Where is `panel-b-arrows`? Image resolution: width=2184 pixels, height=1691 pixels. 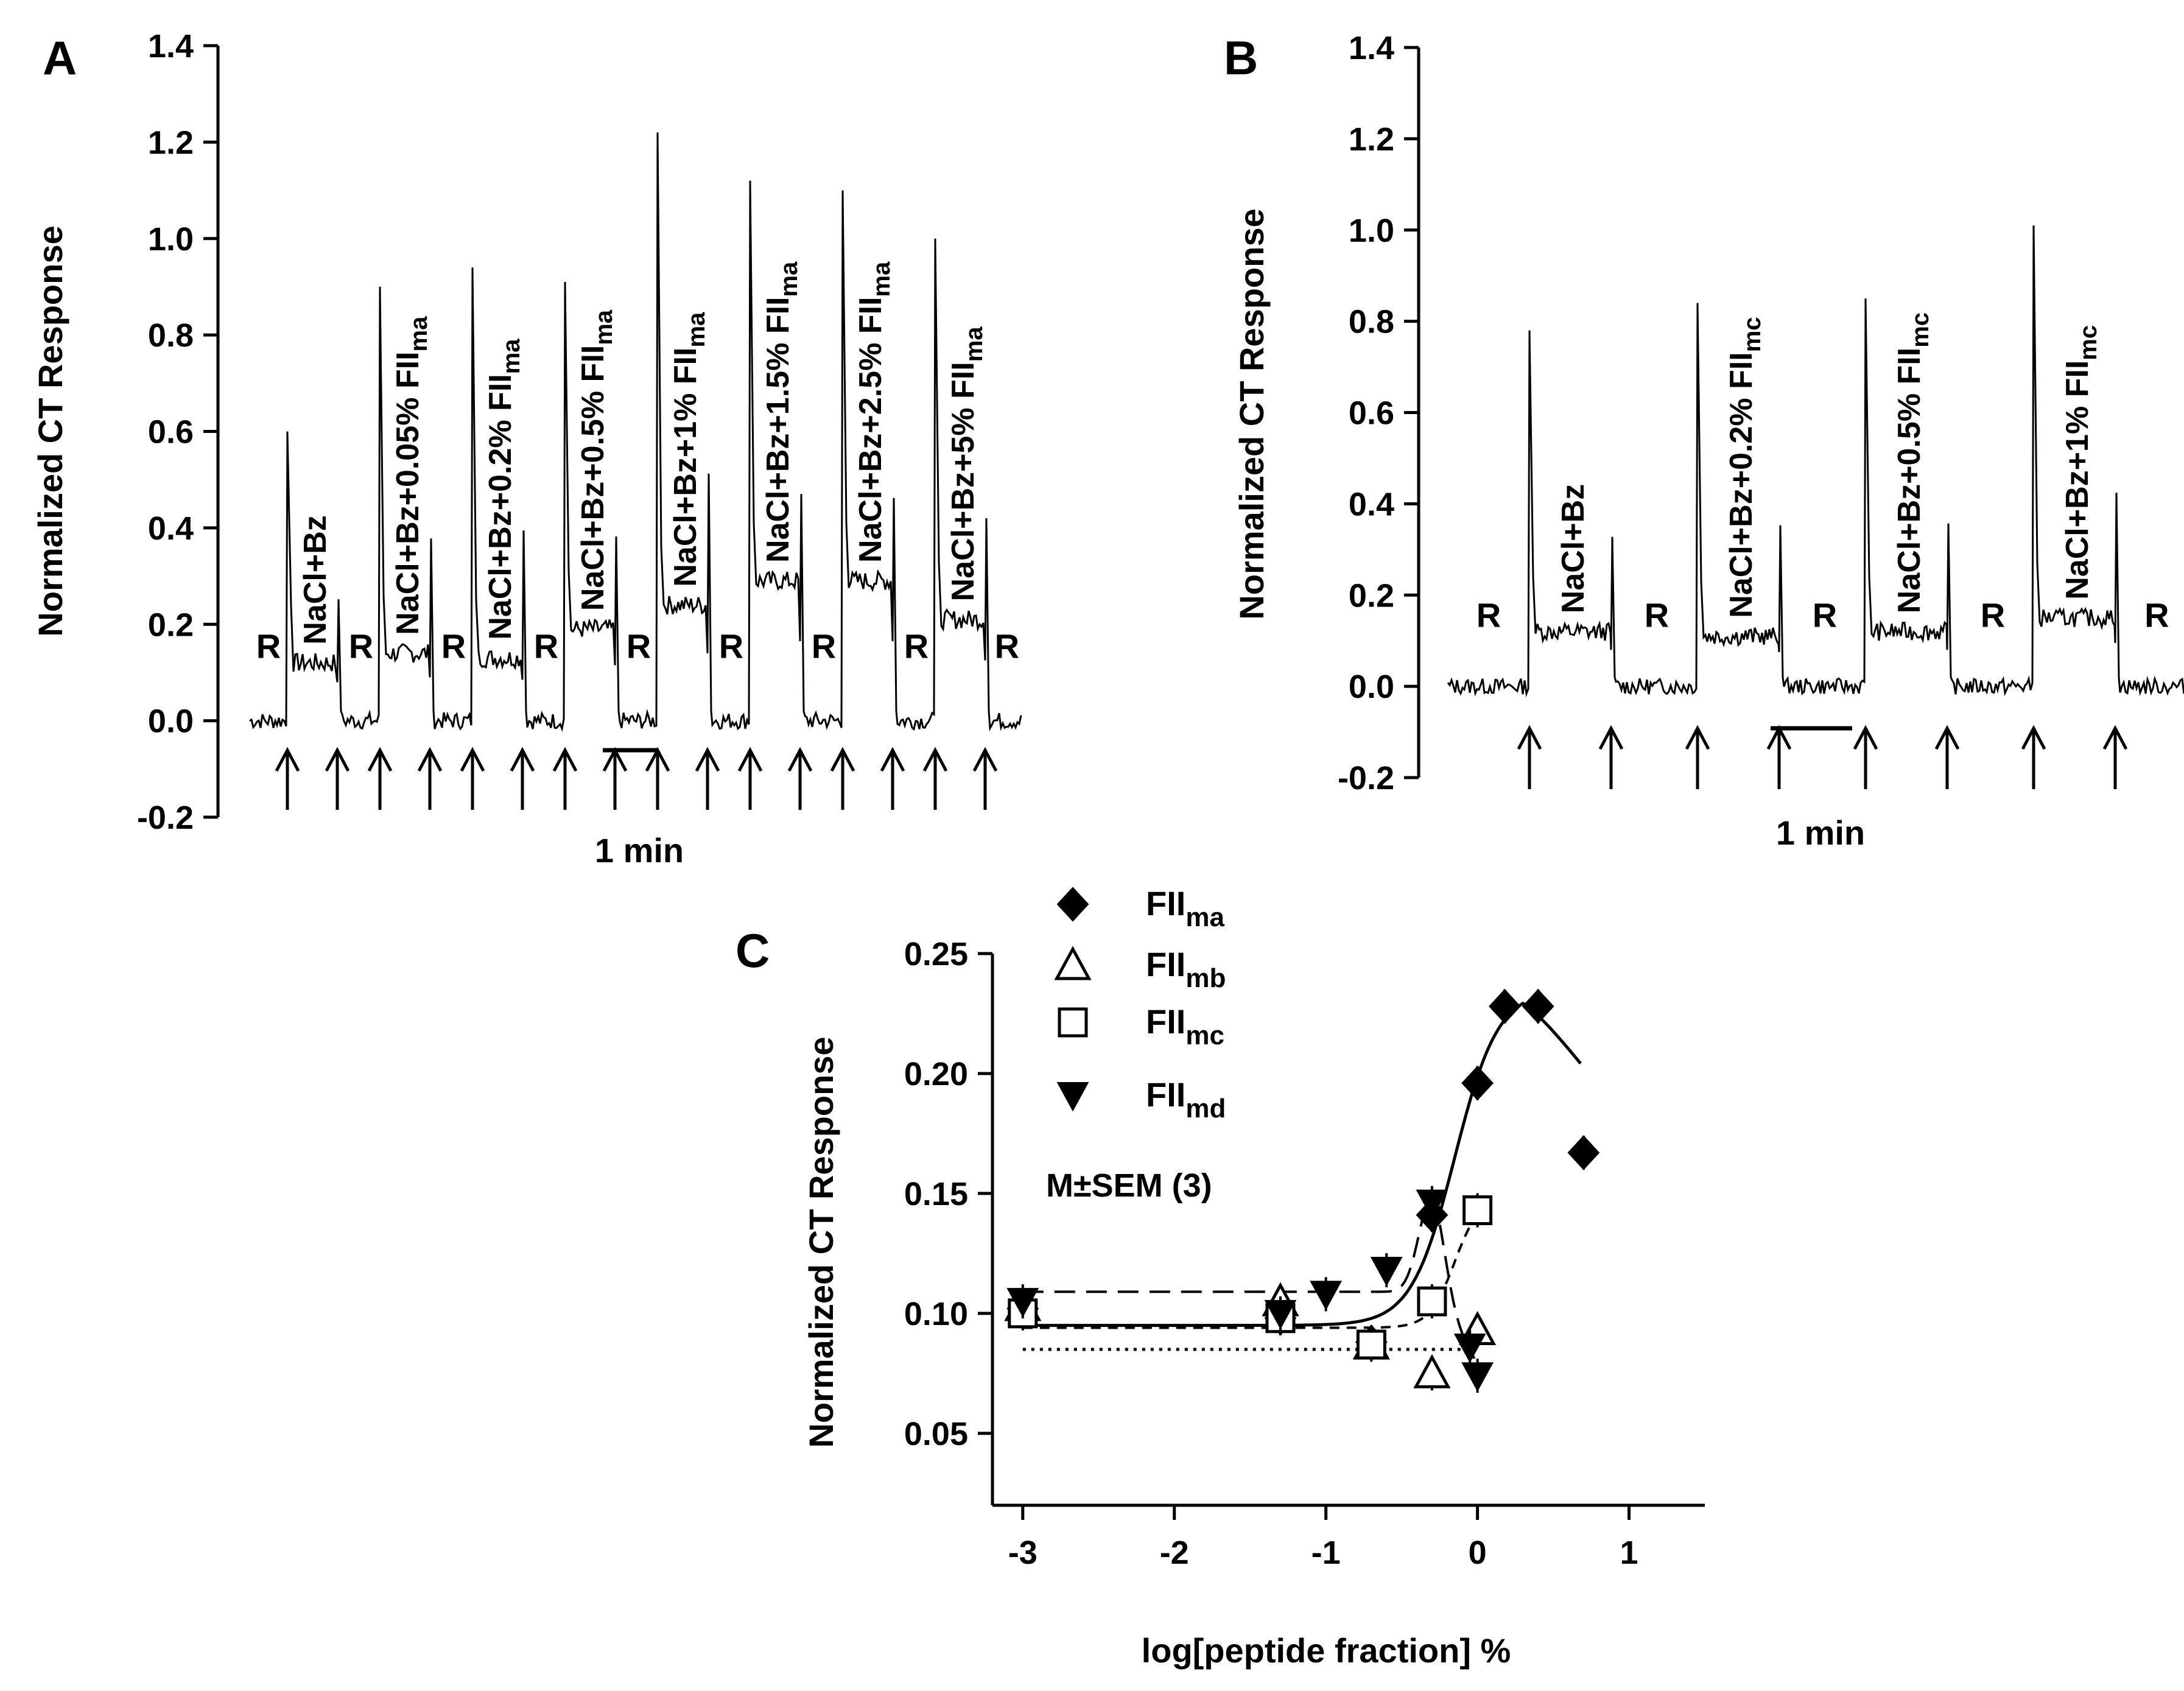 panel-b-arrows is located at coordinates (1822, 757).